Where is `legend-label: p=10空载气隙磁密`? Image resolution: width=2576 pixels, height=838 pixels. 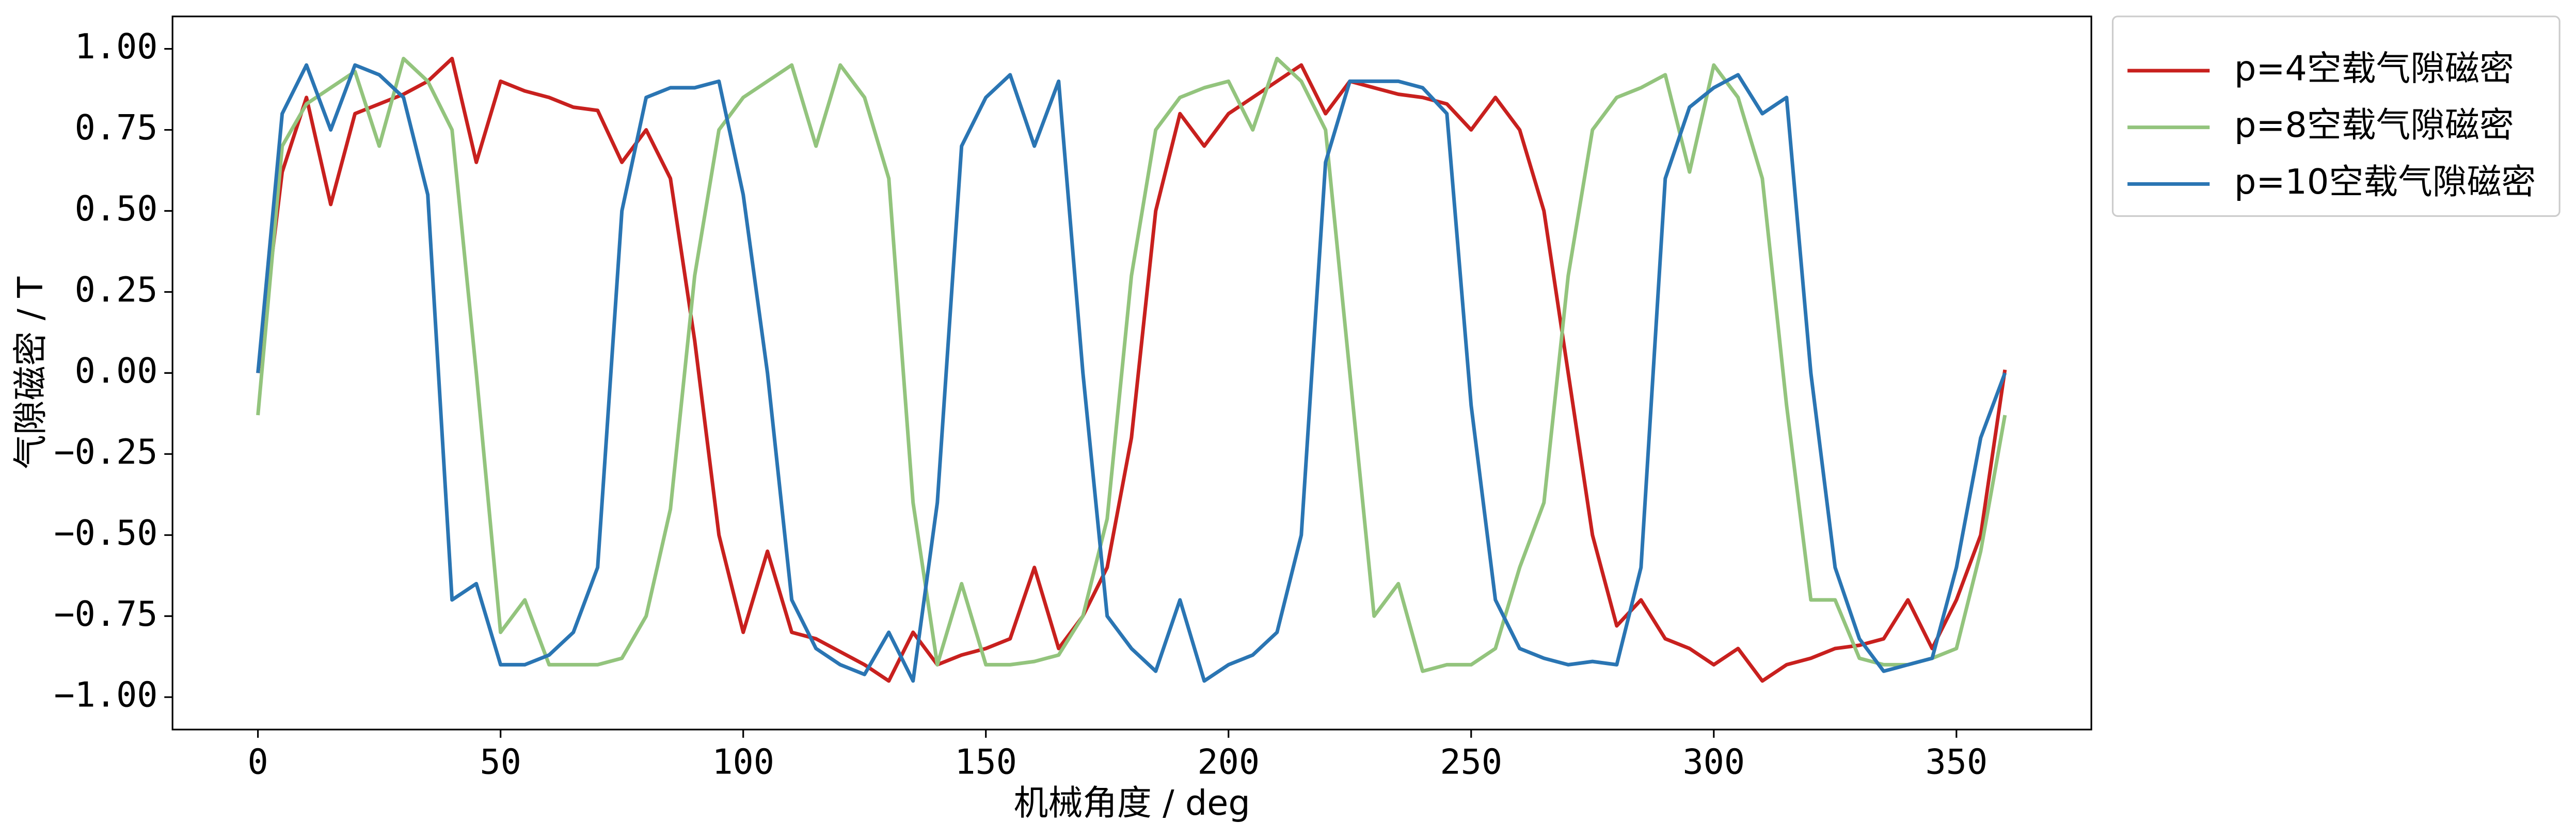 legend-label: p=10空载气隙磁密 is located at coordinates (2385, 182).